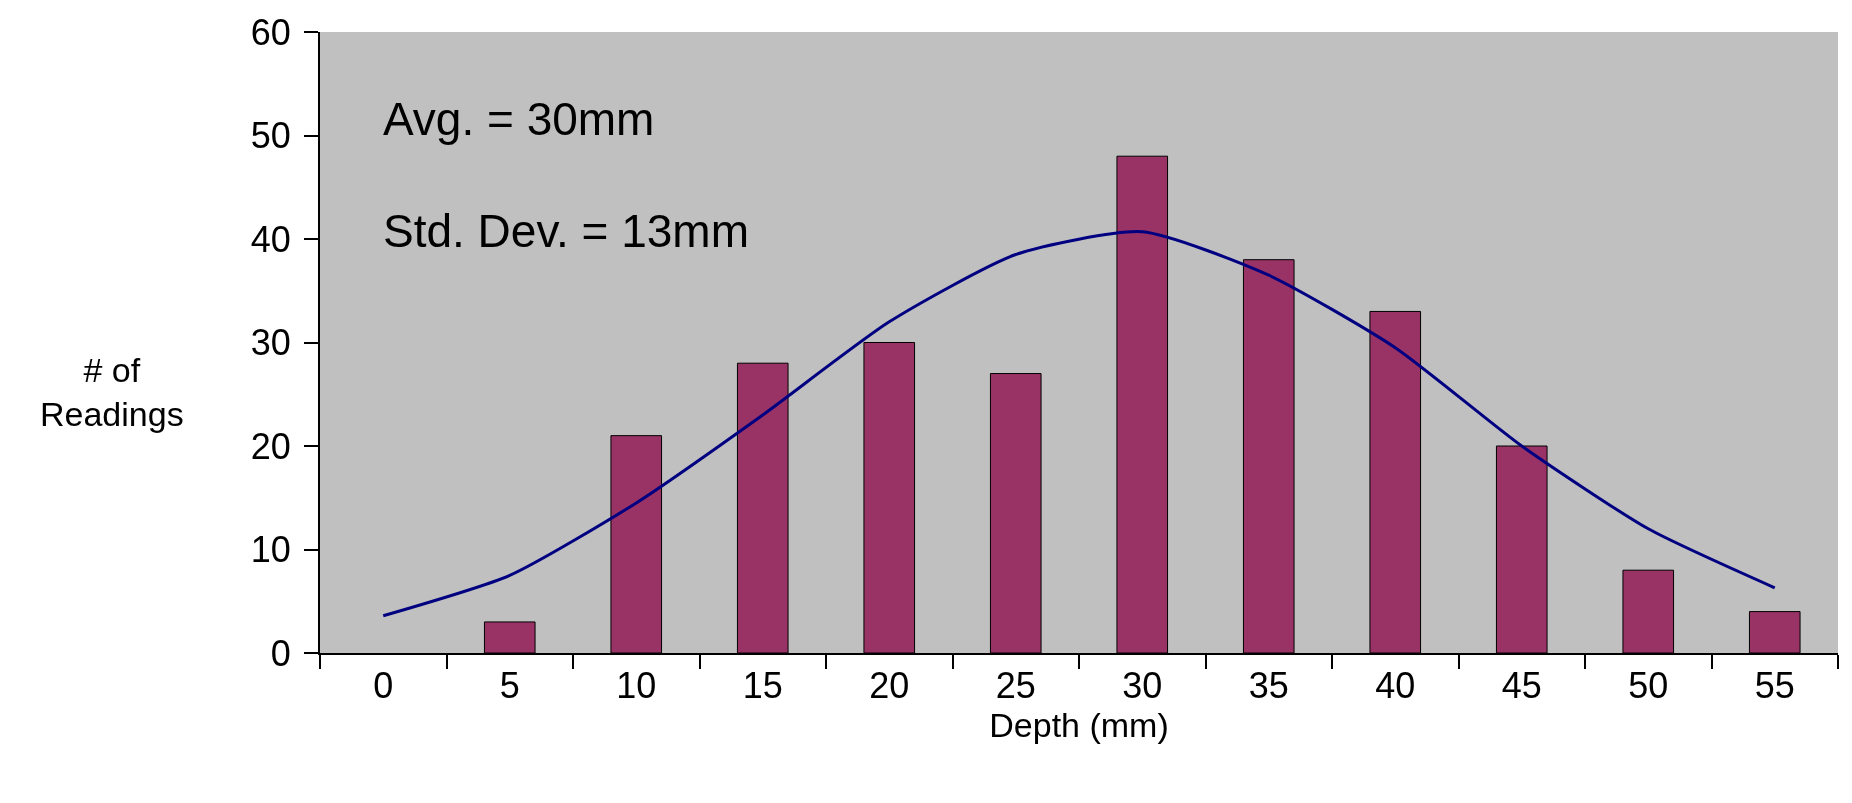 The height and width of the screenshot is (803, 1852). I want to click on x-tick-label: 20, so click(889, 686).